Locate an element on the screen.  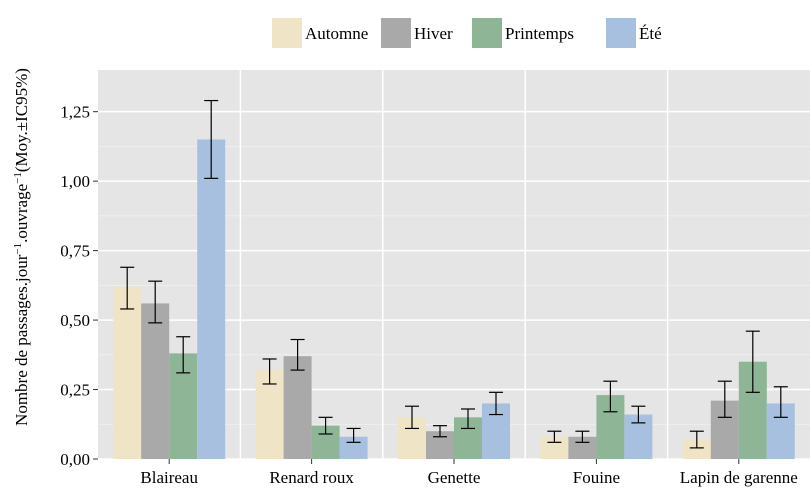
x-tick-label: Blaireau is located at coordinates (169, 477).